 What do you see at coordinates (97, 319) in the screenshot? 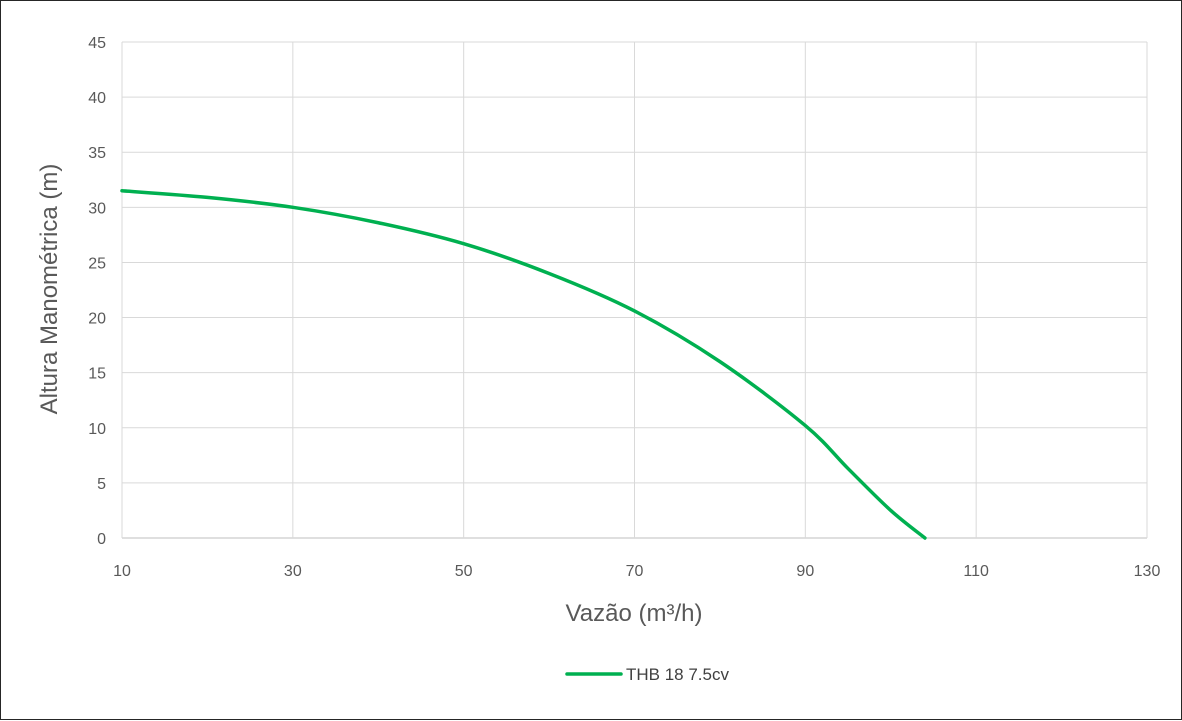
I see `y-tick-label: 20` at bounding box center [97, 319].